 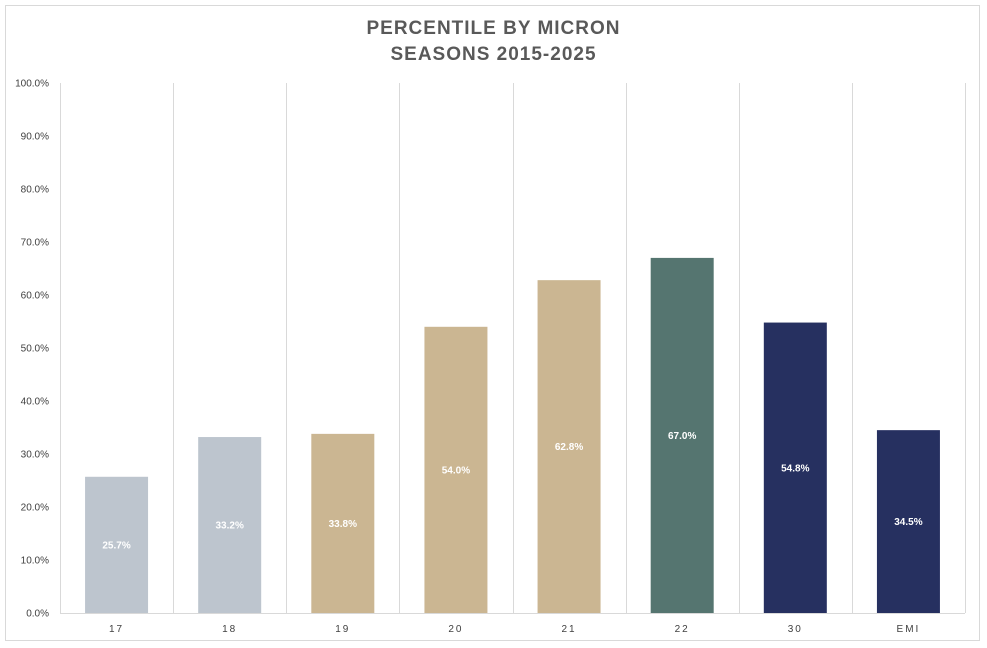 I want to click on data-label: 33.2%, so click(x=230, y=526).